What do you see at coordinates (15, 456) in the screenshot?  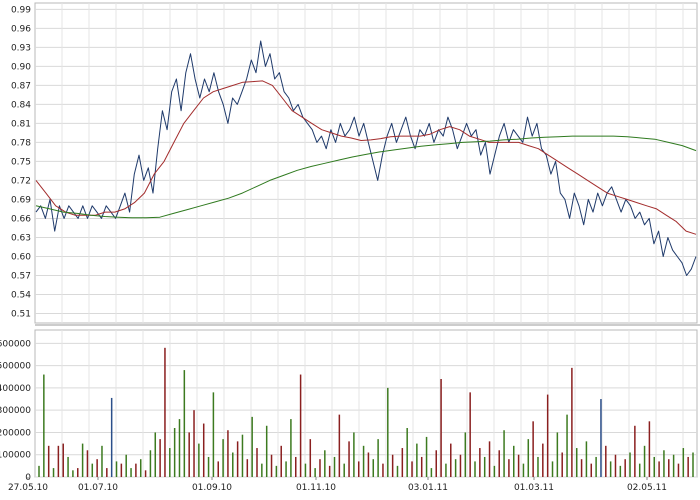 I see `volume-y-tick-label: 100000` at bounding box center [15, 456].